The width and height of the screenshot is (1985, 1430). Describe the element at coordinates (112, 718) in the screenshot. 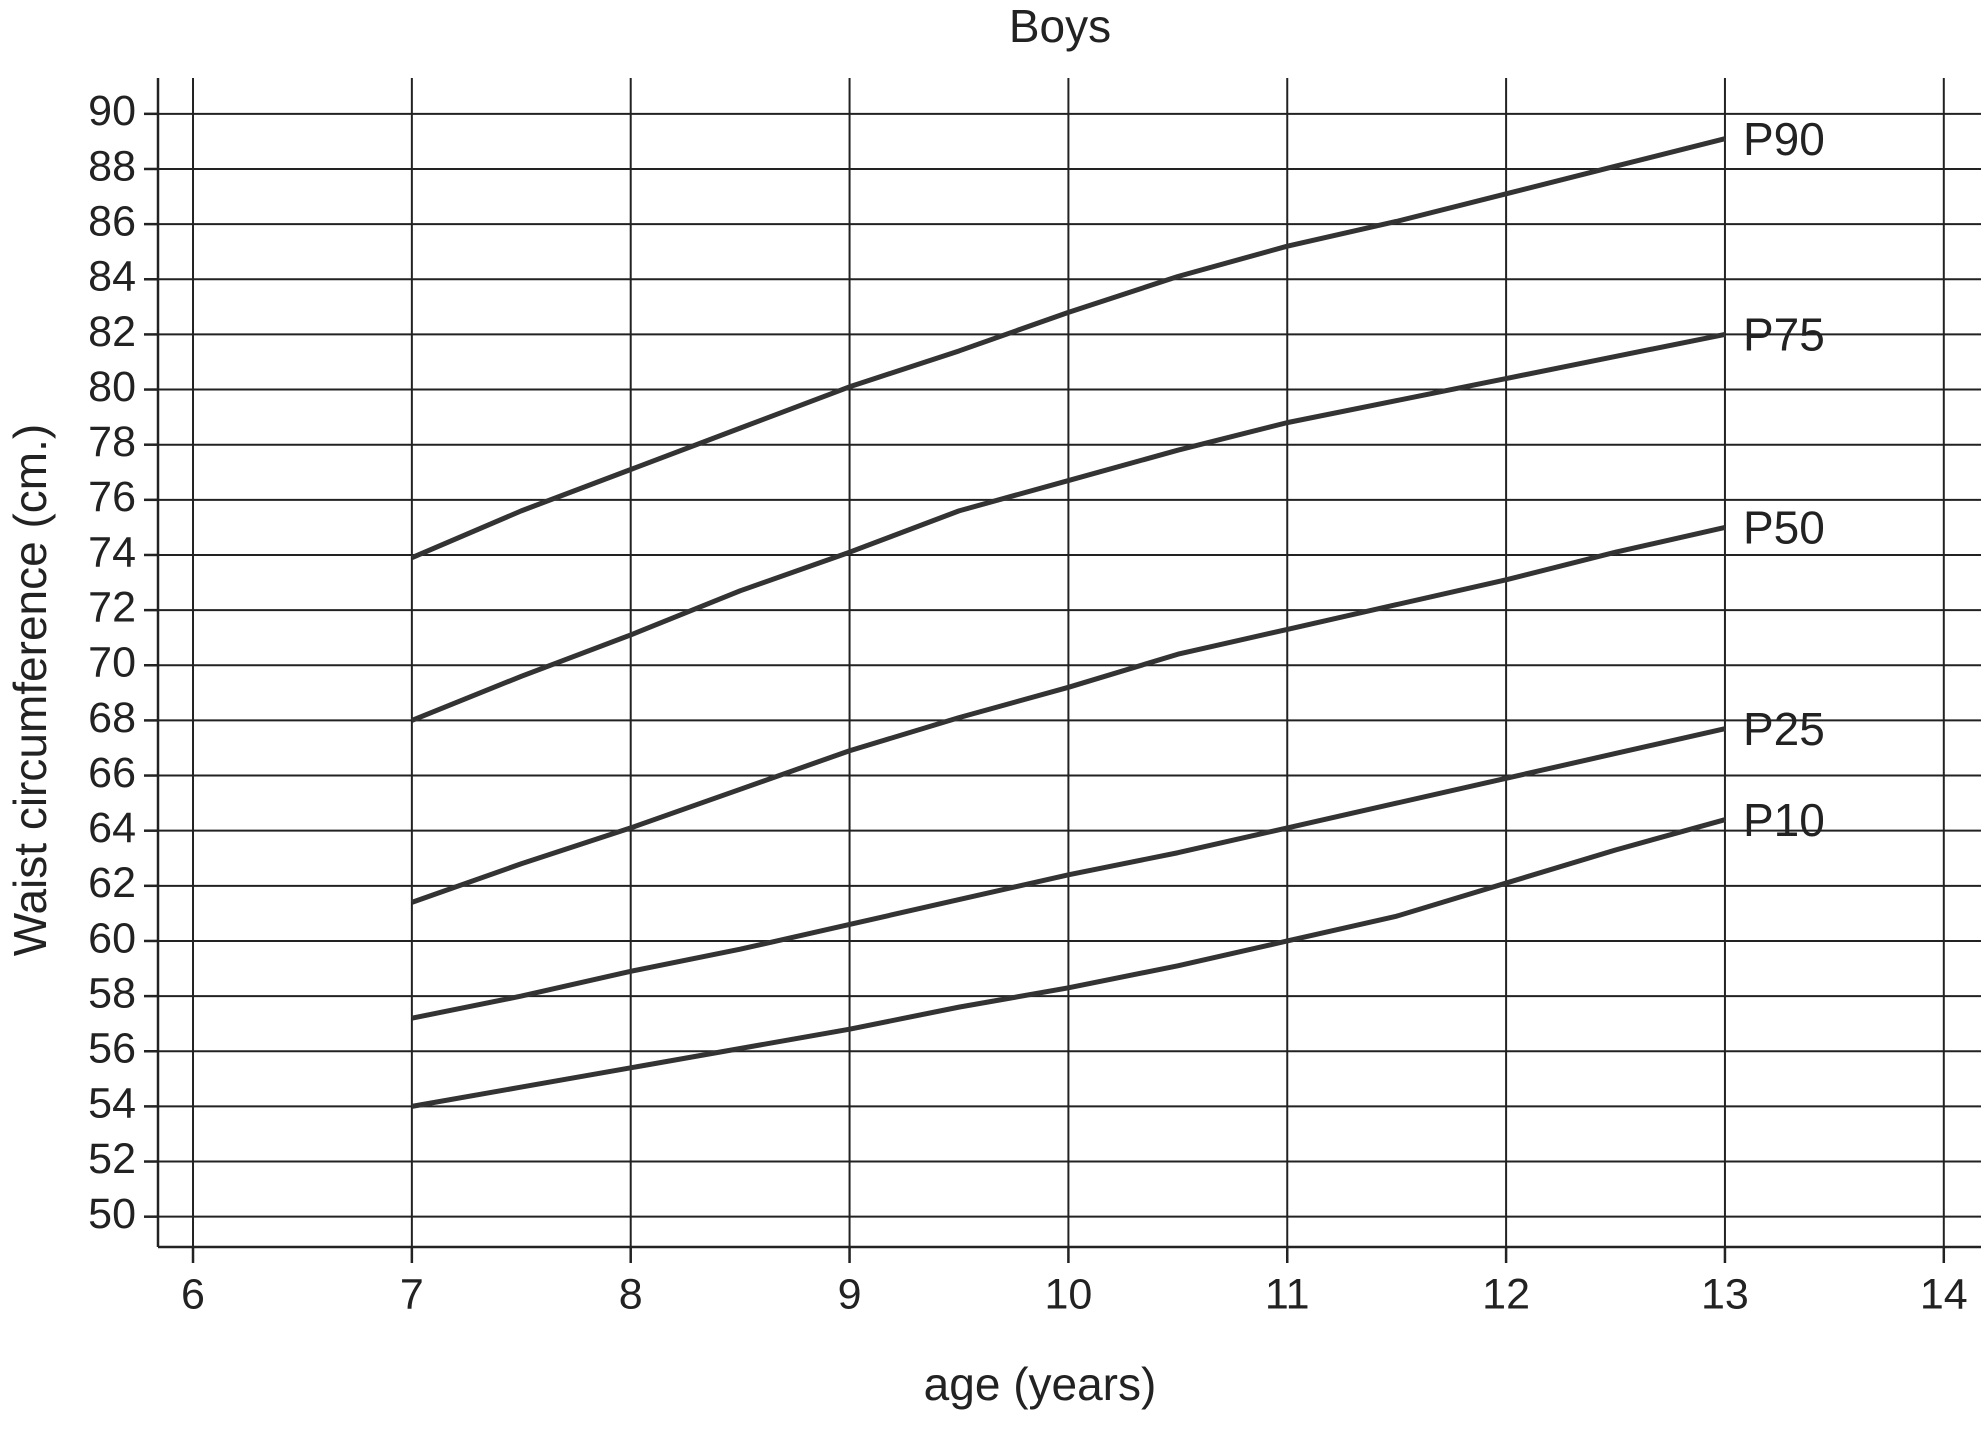

I see `y-tick-label: 68` at that location.